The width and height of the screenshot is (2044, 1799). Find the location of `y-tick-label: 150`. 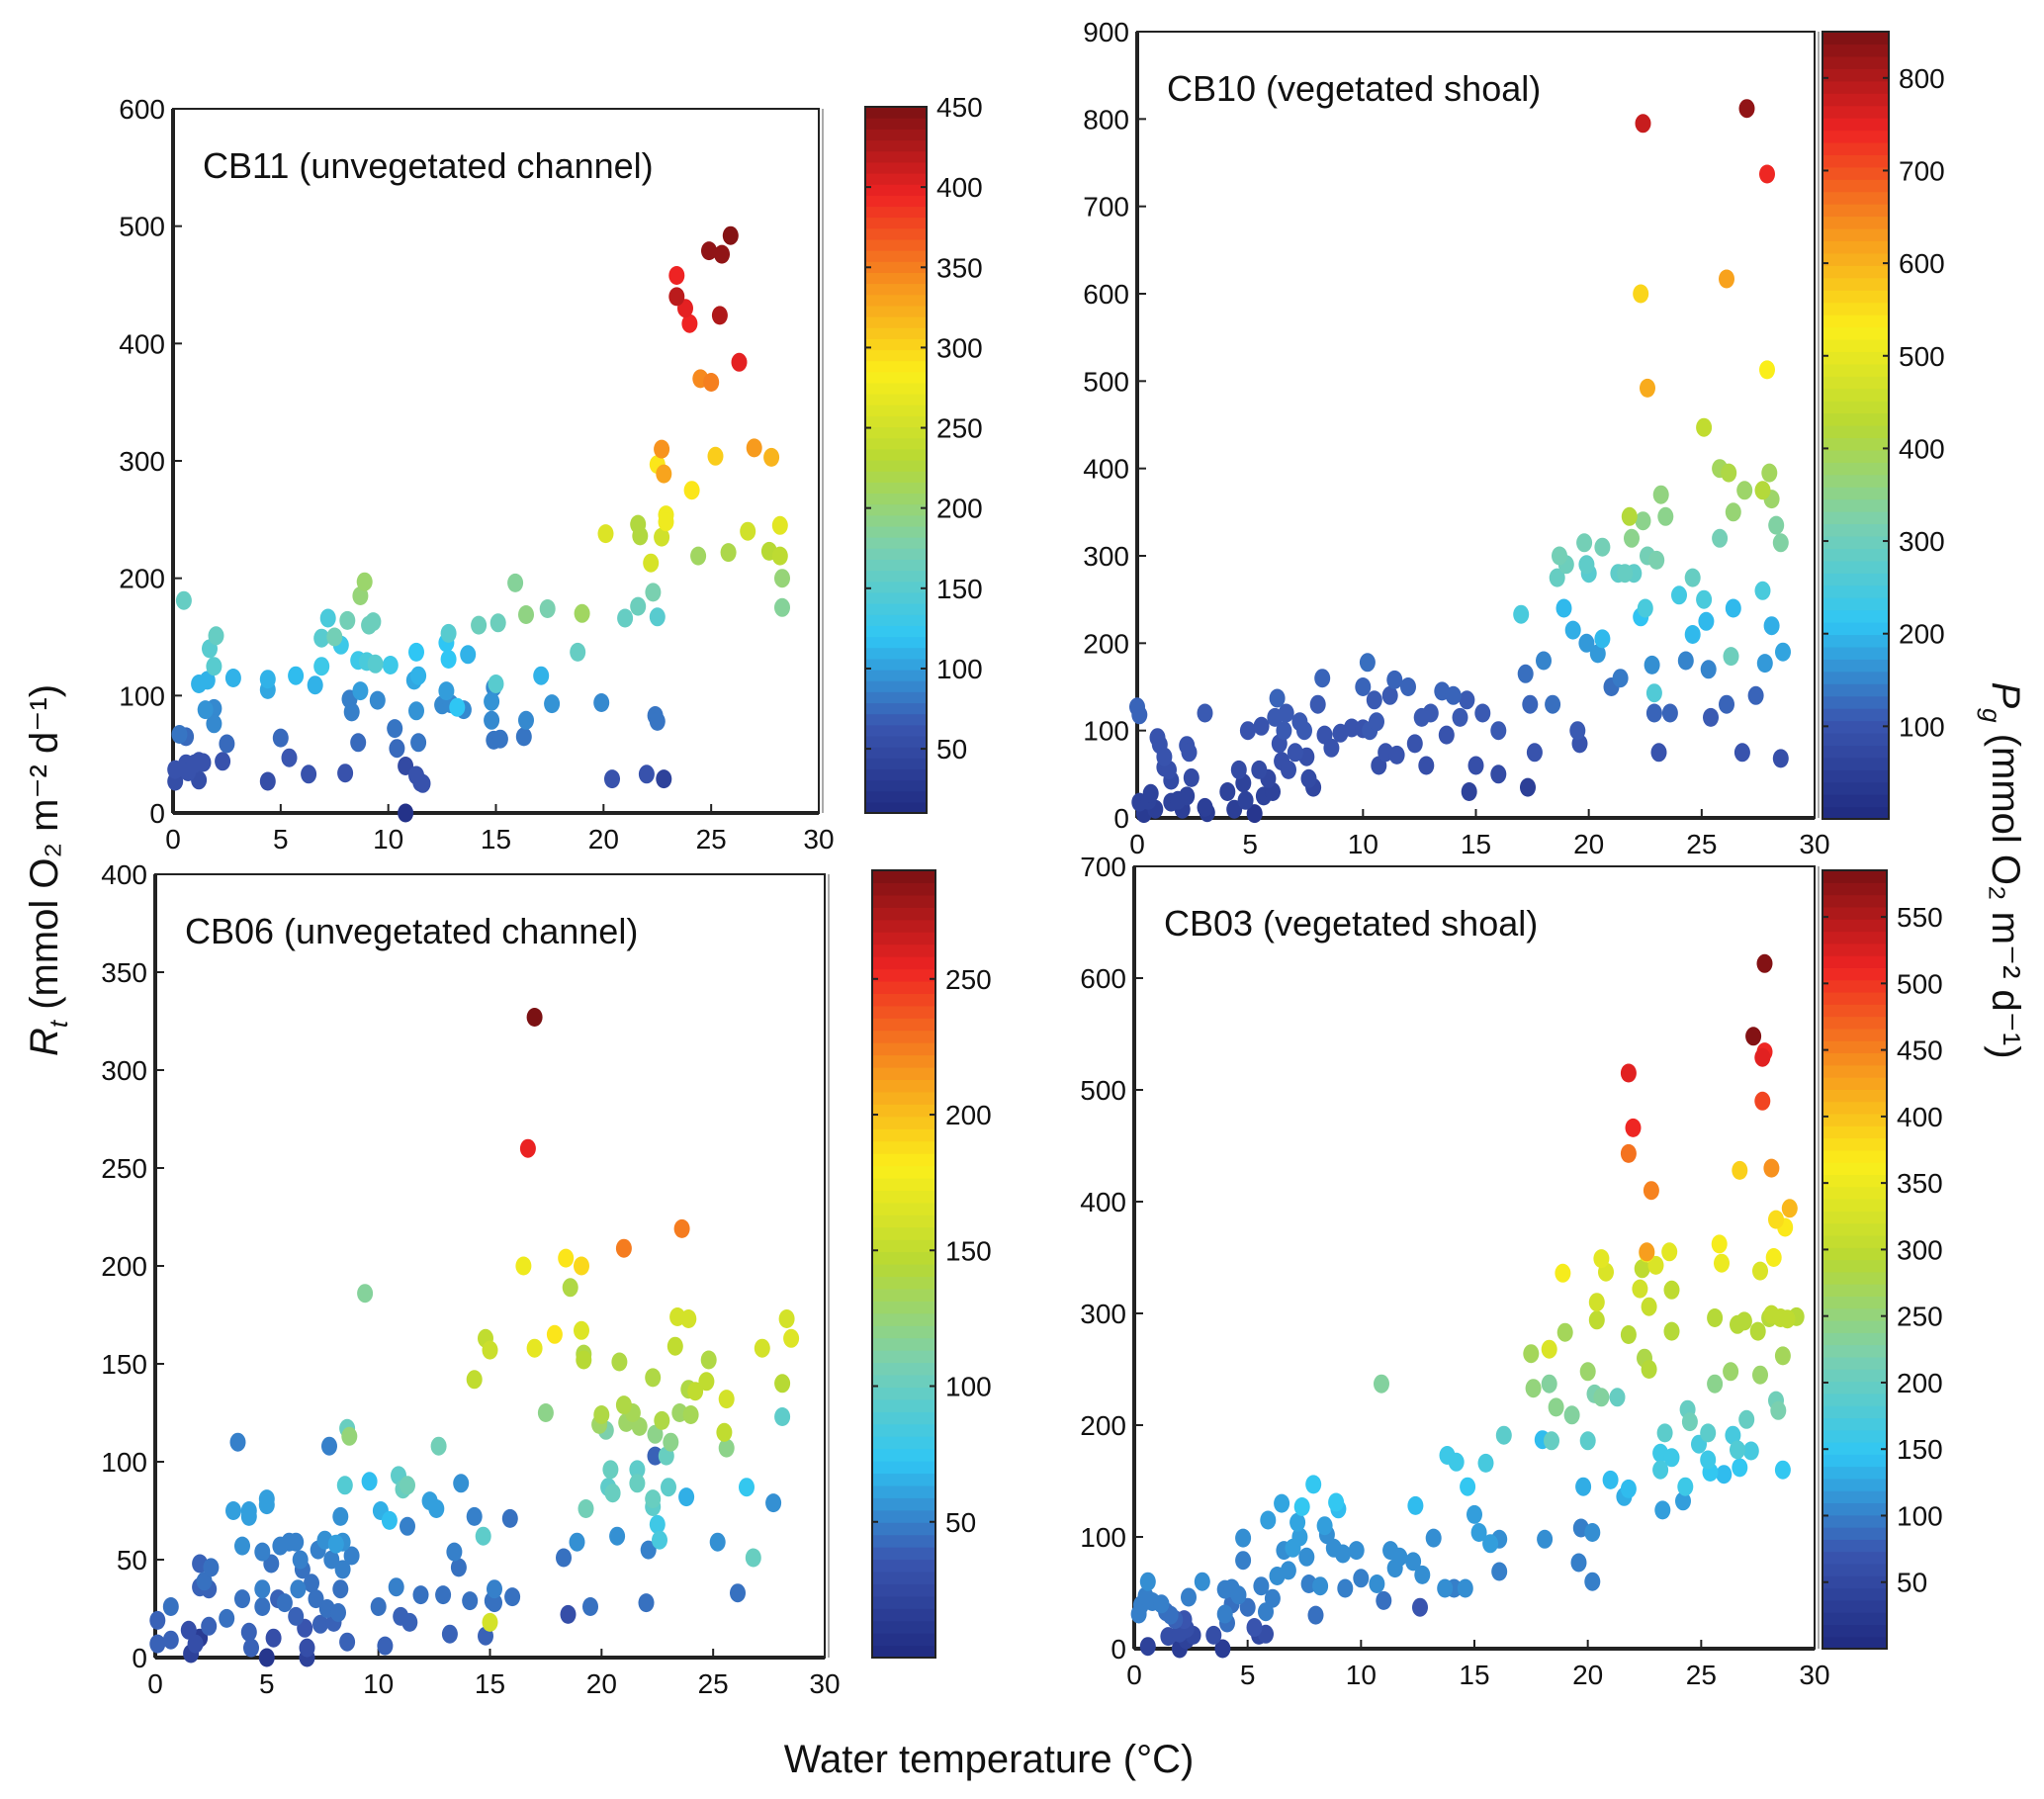

y-tick-label: 150 is located at coordinates (124, 1364).